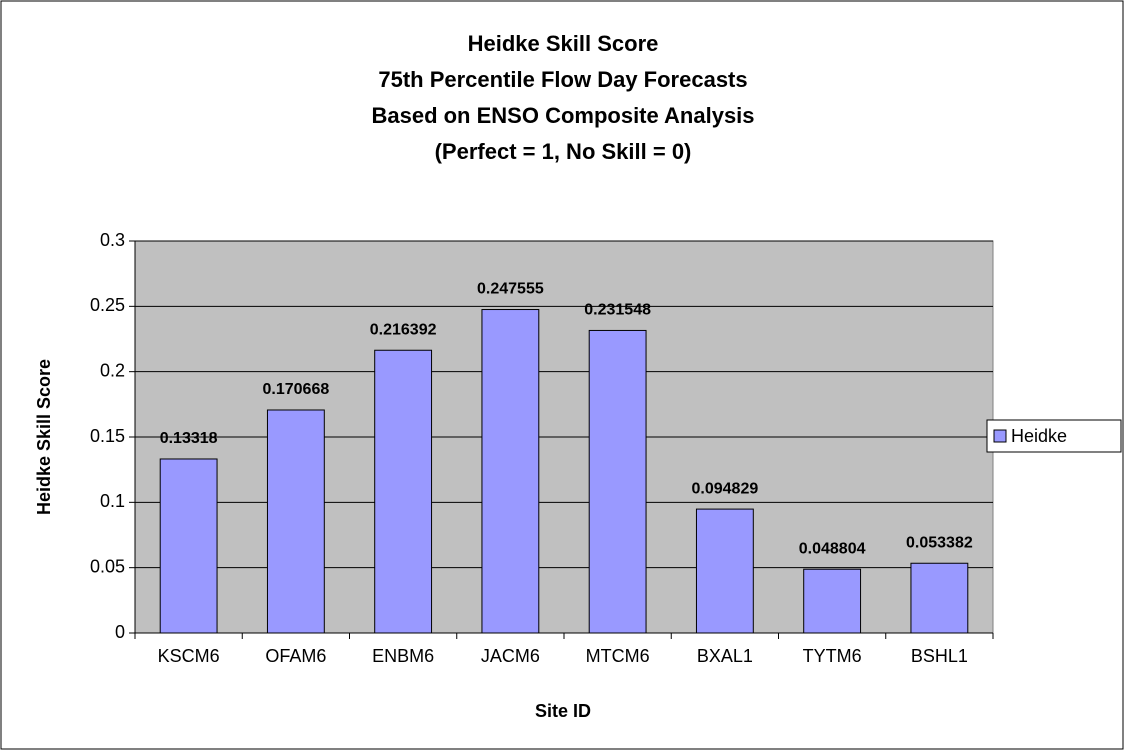 This screenshot has height=751, width=1125. What do you see at coordinates (107, 566) in the screenshot?
I see `y-tick-label: 0.05` at bounding box center [107, 566].